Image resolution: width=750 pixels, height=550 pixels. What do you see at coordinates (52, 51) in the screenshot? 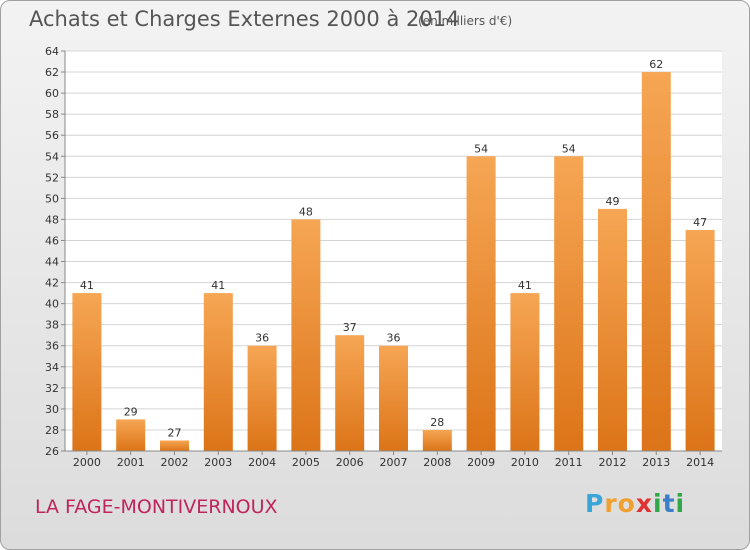
I see `y-tick-label: 64` at bounding box center [52, 51].